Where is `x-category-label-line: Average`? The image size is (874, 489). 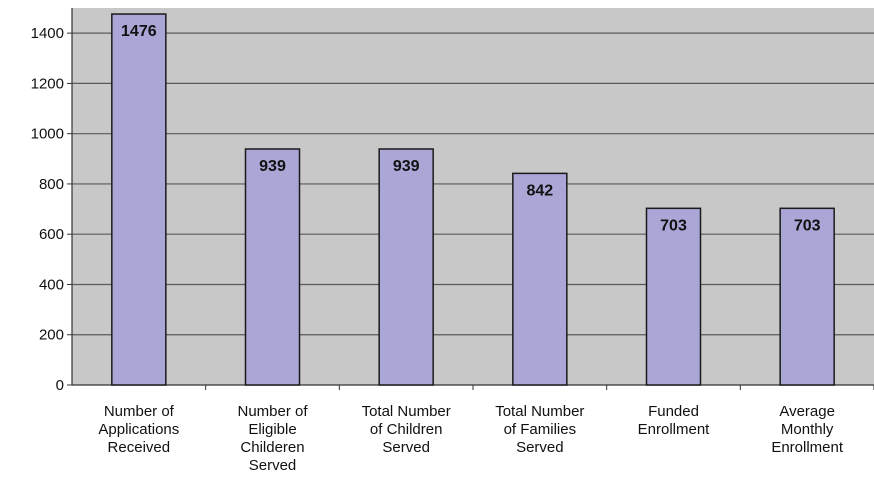 x-category-label-line: Average is located at coordinates (807, 411).